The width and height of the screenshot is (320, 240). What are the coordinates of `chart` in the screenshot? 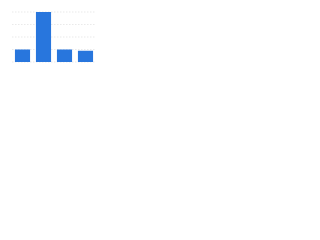 It's located at (54, 37).